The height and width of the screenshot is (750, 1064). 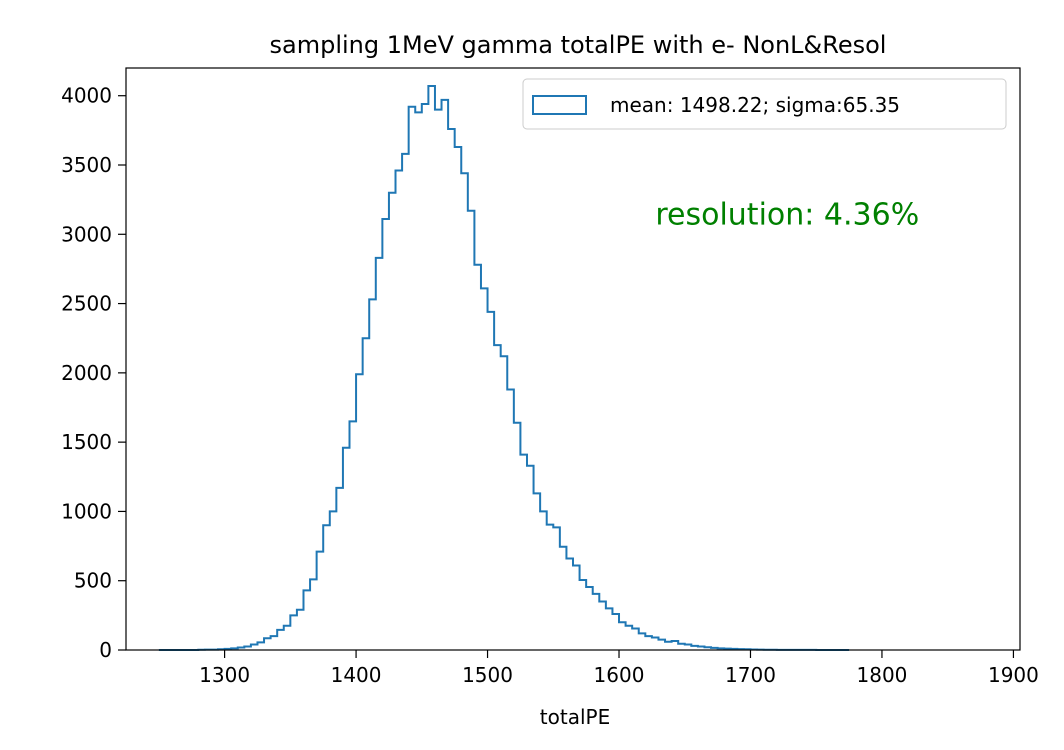 I want to click on x-axis-label: totalPE, so click(x=575, y=717).